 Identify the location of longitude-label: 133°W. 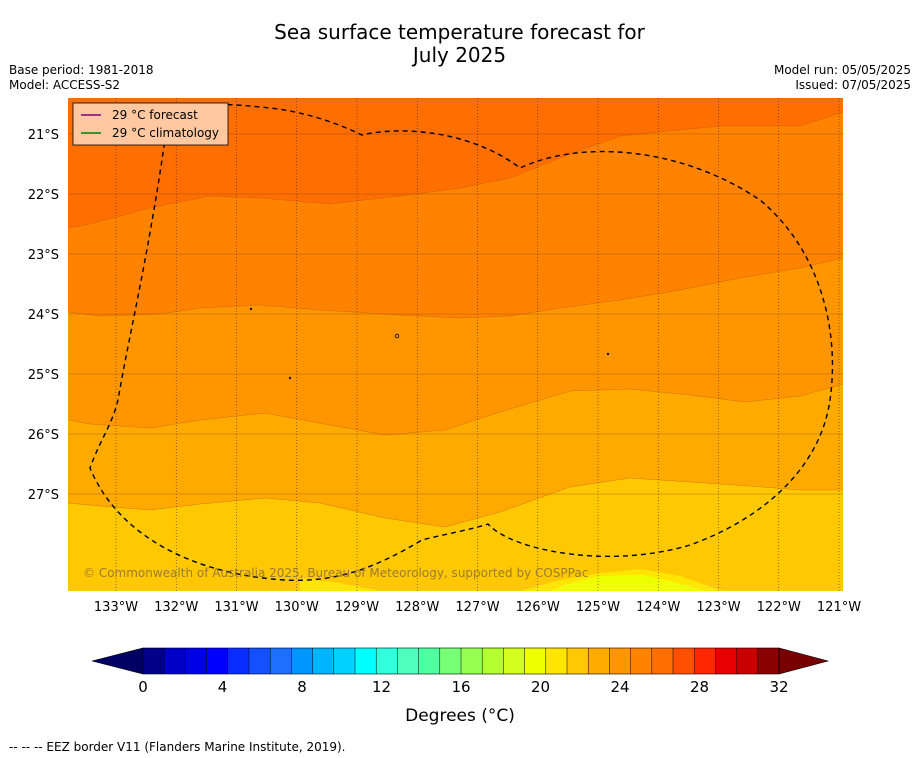
(116, 607).